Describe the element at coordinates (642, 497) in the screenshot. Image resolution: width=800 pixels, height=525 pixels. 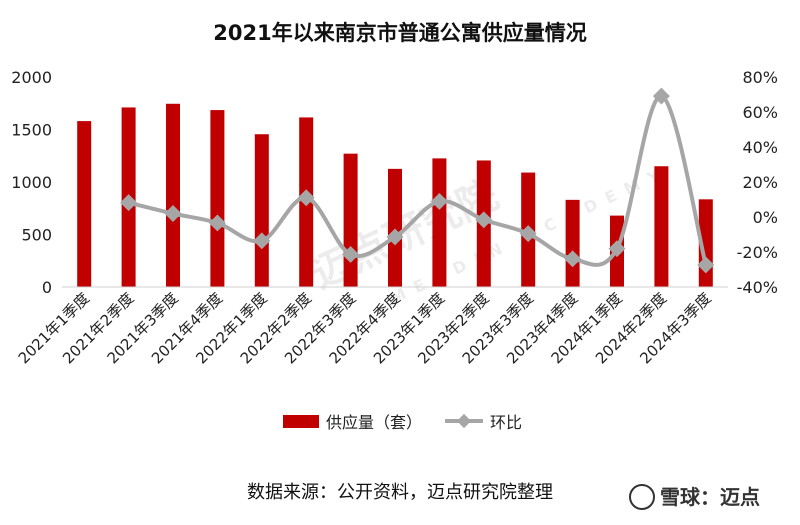
I see `brand-icon` at that location.